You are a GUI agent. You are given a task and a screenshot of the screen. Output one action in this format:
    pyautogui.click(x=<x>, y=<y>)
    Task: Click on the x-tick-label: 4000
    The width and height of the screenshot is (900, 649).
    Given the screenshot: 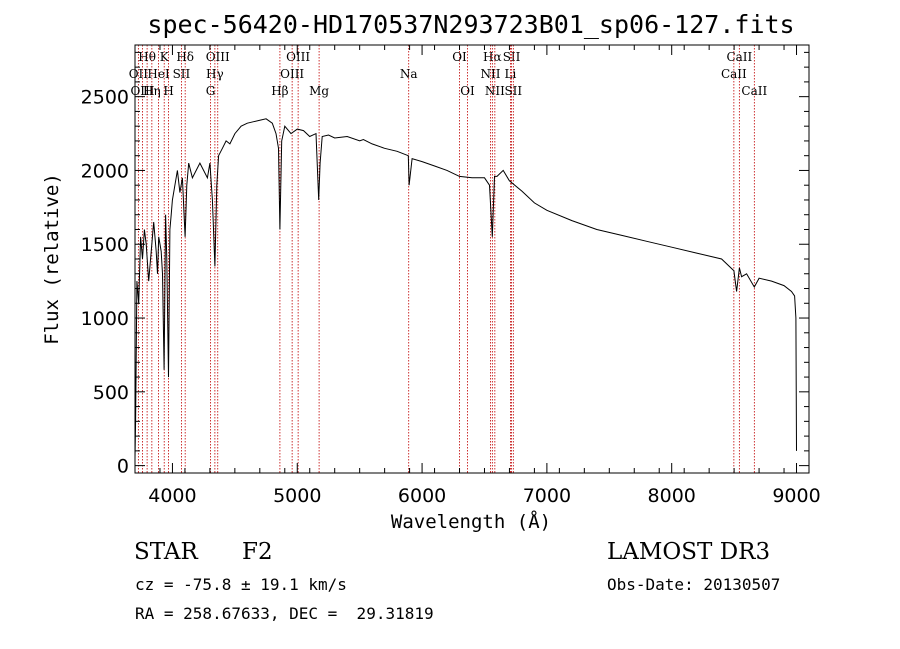 What is the action you would take?
    pyautogui.click(x=172, y=496)
    